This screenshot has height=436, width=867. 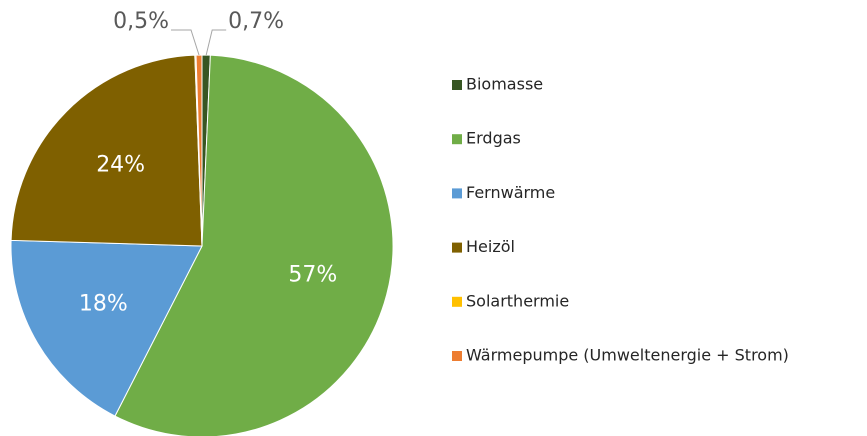 I want to click on data-label: 0,5%, so click(x=141, y=21).